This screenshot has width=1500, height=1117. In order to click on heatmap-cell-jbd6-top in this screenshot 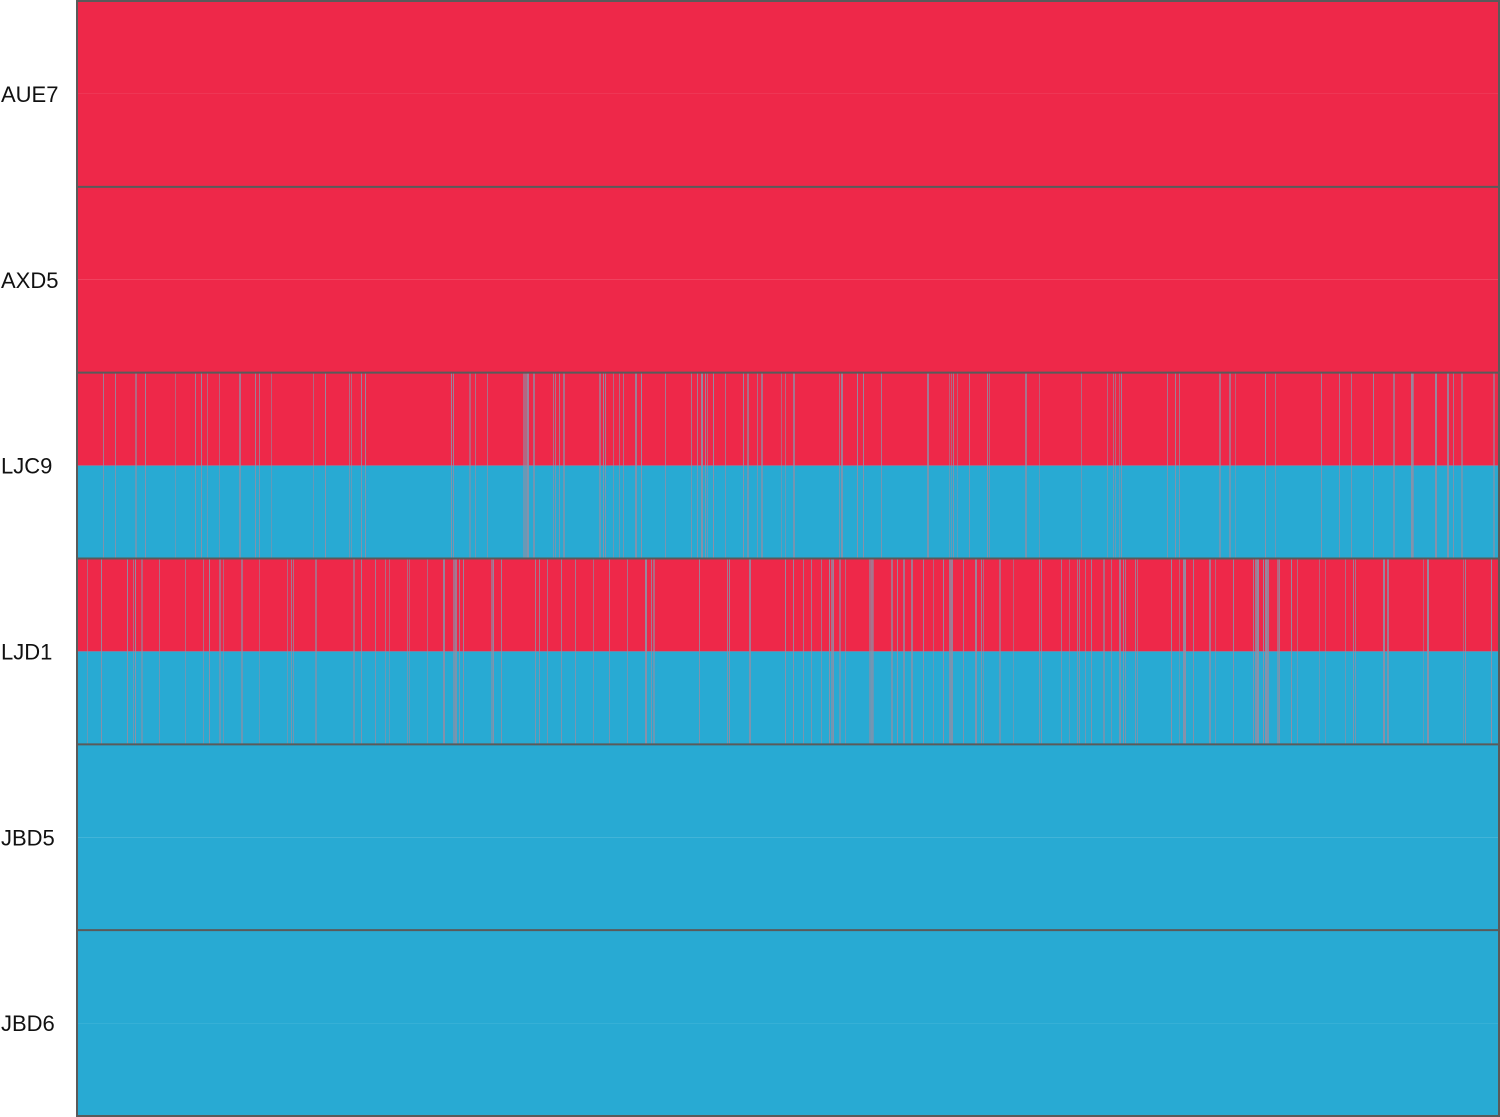, I will do `click(788, 977)`.